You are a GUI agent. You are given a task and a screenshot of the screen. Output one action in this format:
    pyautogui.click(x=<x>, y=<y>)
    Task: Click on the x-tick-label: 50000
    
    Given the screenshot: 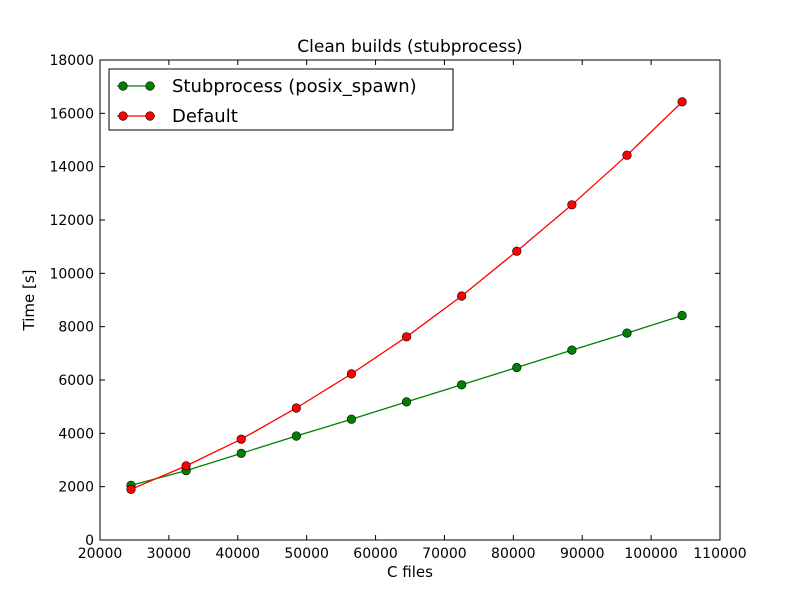 What is the action you would take?
    pyautogui.click(x=306, y=554)
    